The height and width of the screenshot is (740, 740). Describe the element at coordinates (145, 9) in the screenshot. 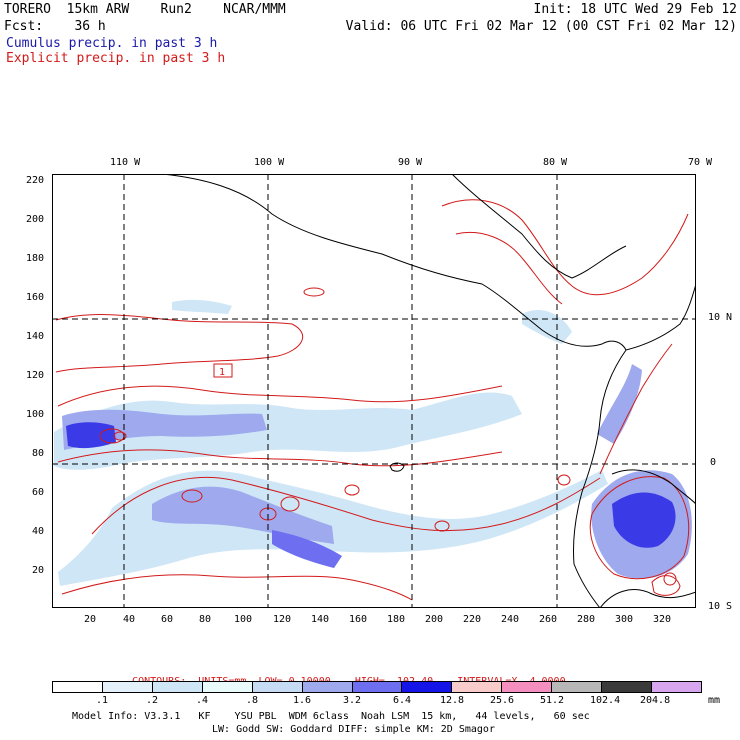

I see `model-title: TORERO 15km ARW Run2 NCAR/MMM` at that location.